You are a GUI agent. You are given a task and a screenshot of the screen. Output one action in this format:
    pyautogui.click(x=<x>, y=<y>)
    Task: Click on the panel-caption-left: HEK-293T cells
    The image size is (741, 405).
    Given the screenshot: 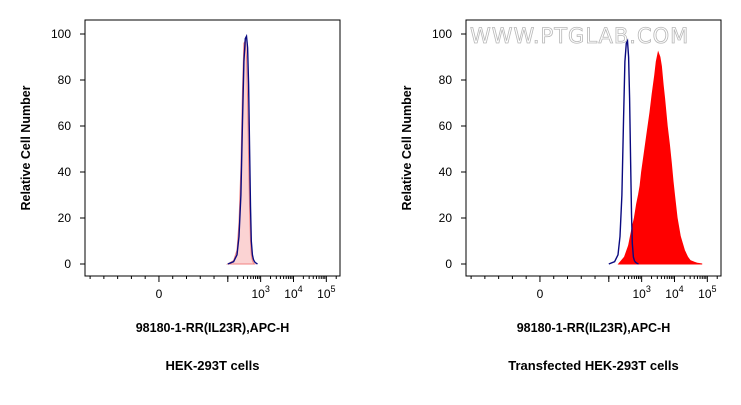 What is the action you would take?
    pyautogui.click(x=213, y=365)
    